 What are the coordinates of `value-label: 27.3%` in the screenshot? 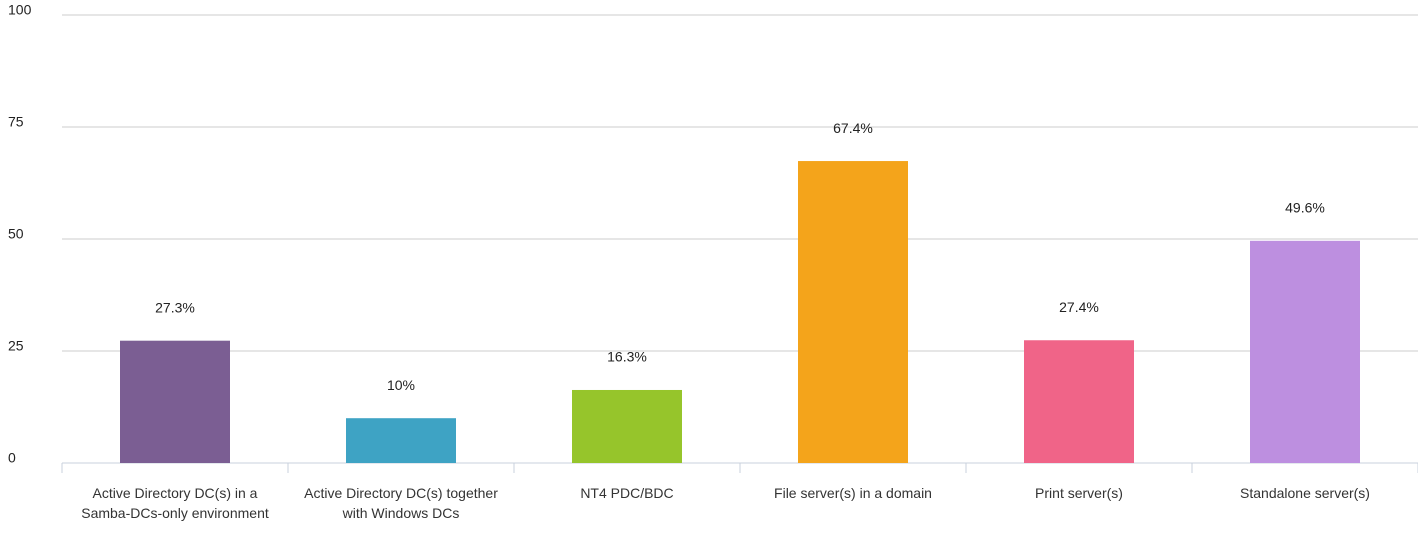 It's located at (175, 307).